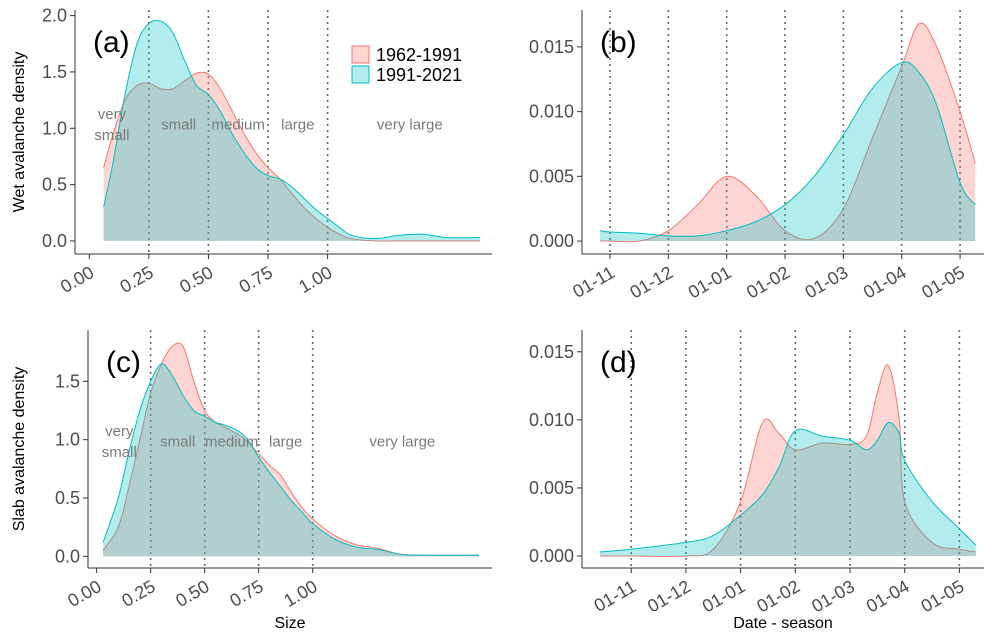  What do you see at coordinates (419, 55) in the screenshot?
I see `legend-label: 1962-1991` at bounding box center [419, 55].